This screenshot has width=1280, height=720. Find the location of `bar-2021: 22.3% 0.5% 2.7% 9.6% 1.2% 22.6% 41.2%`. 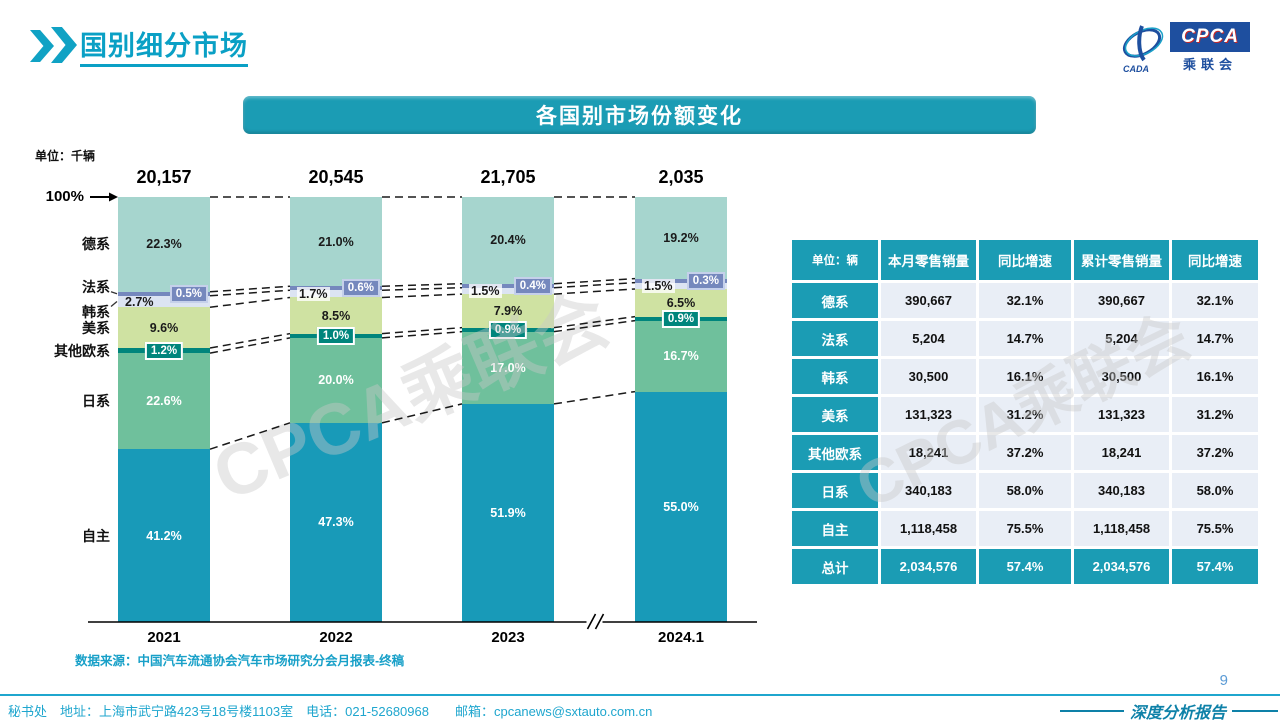

bar-2021: 22.3% 0.5% 2.7% 9.6% 1.2% 22.6% 41.2% is located at coordinates (164, 409).